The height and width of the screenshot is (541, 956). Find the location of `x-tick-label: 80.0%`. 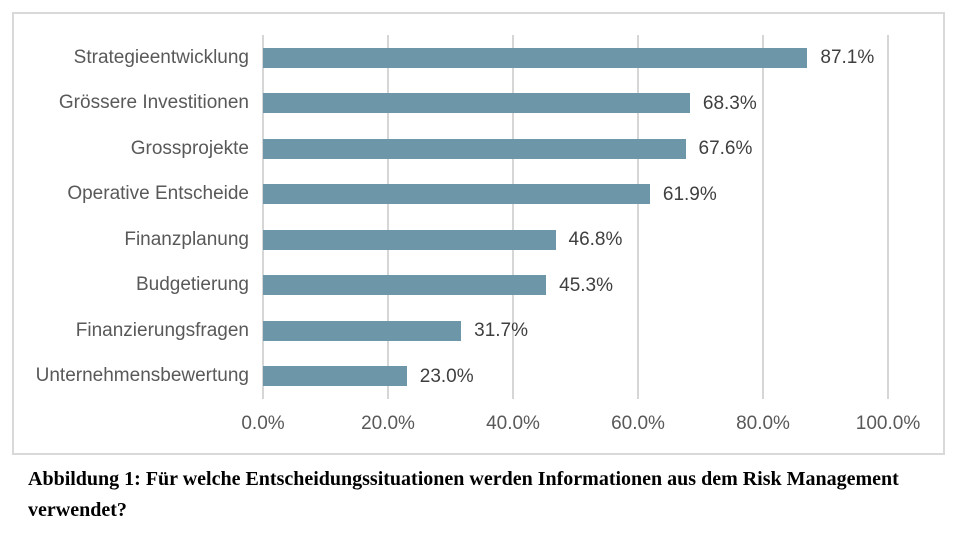

x-tick-label: 80.0% is located at coordinates (763, 423).